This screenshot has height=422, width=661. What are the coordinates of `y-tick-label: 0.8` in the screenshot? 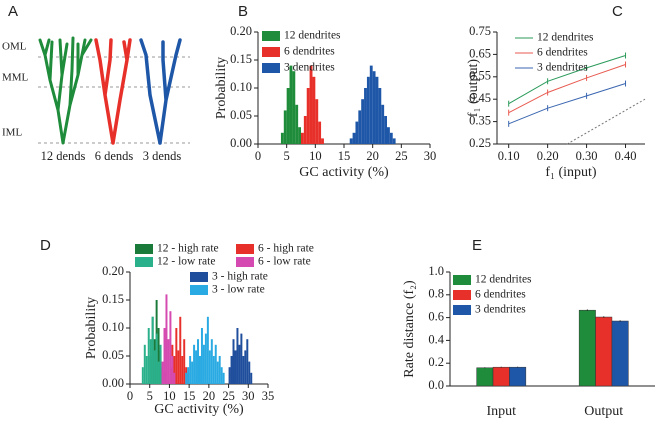 It's located at (436, 294).